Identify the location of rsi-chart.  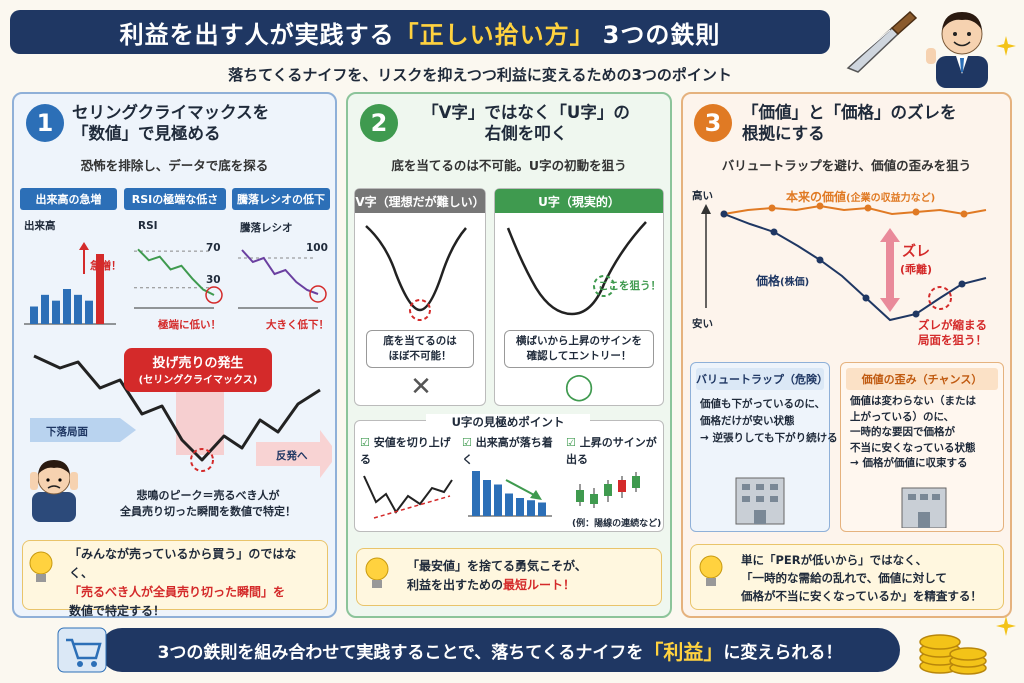
(178, 278).